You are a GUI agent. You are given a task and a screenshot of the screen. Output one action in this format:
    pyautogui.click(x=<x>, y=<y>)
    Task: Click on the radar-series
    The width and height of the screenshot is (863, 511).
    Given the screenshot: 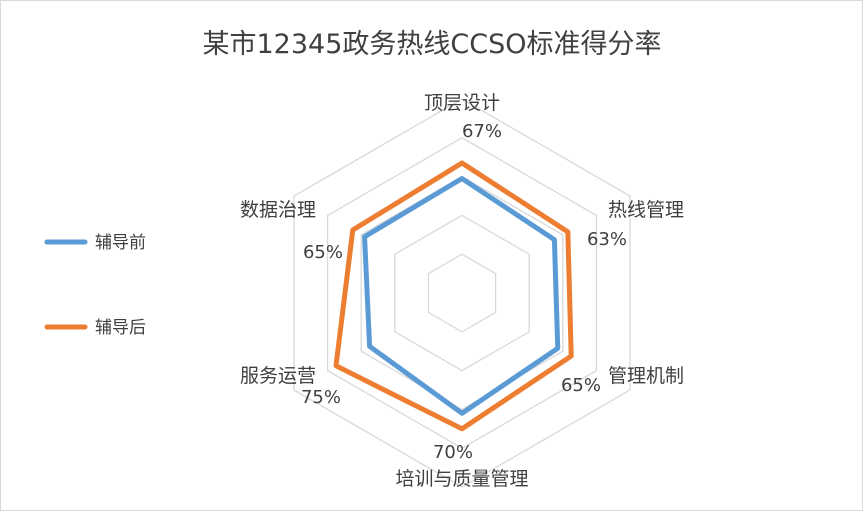 What is the action you would take?
    pyautogui.click(x=453, y=296)
    